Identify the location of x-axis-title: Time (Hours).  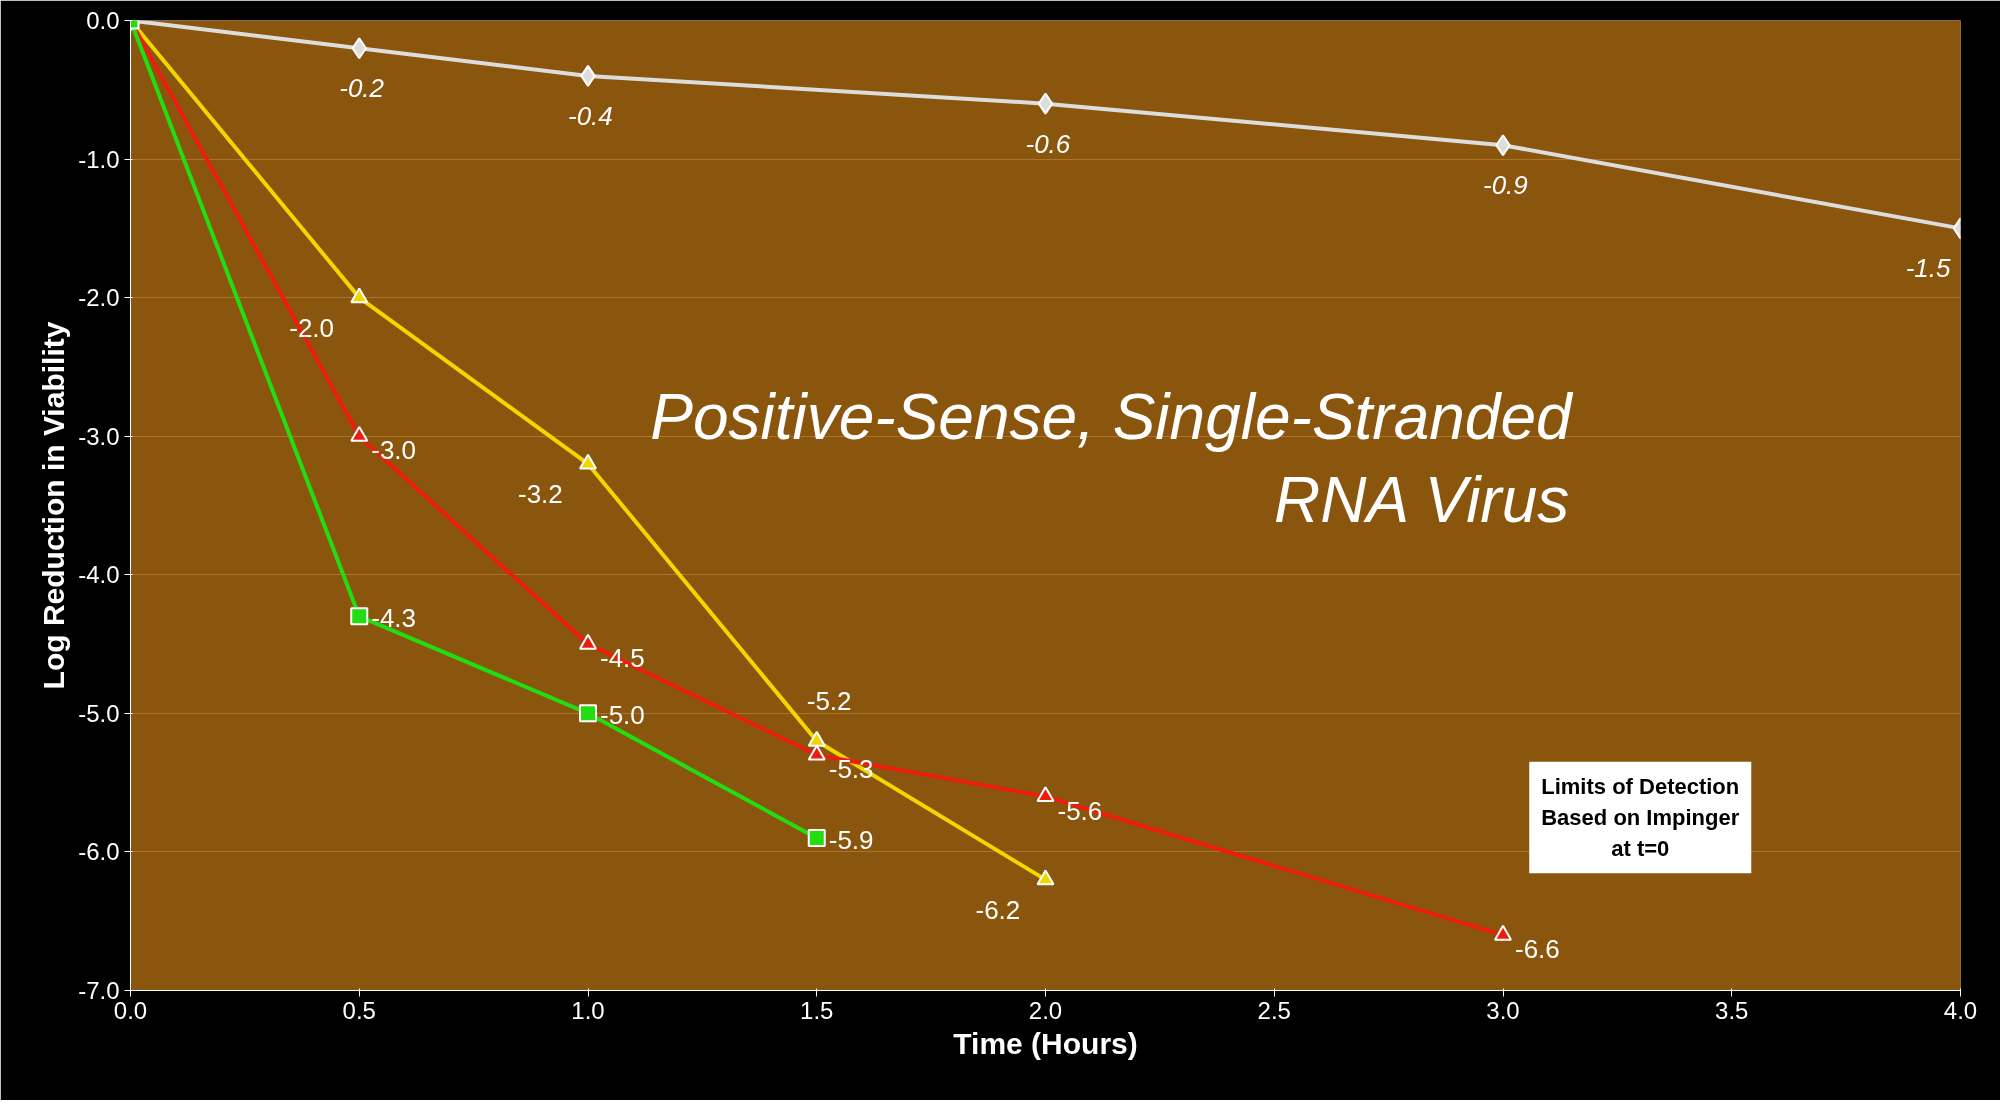
(1045, 1043).